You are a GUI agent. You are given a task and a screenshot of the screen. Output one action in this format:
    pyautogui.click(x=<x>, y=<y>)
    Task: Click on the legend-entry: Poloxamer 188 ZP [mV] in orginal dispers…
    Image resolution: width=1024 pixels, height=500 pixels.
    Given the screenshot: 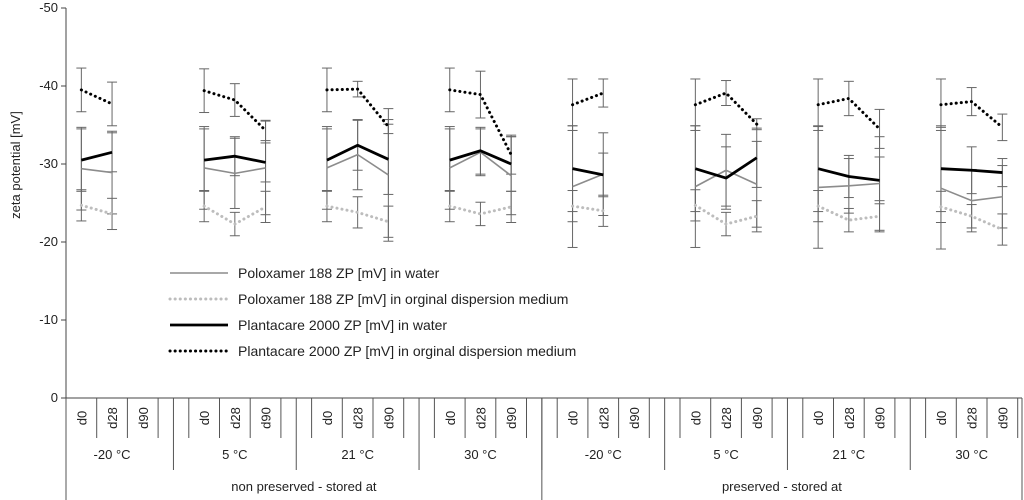 What is the action you would take?
    pyautogui.click(x=403, y=299)
    